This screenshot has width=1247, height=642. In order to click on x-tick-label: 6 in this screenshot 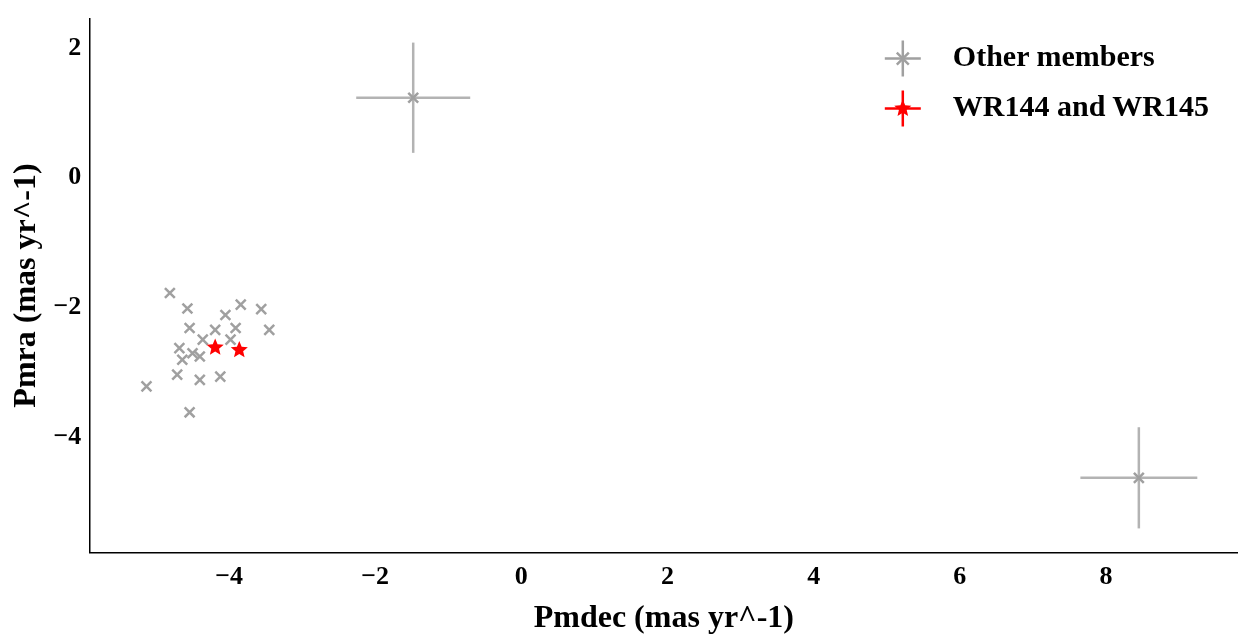, I will do `click(960, 575)`.